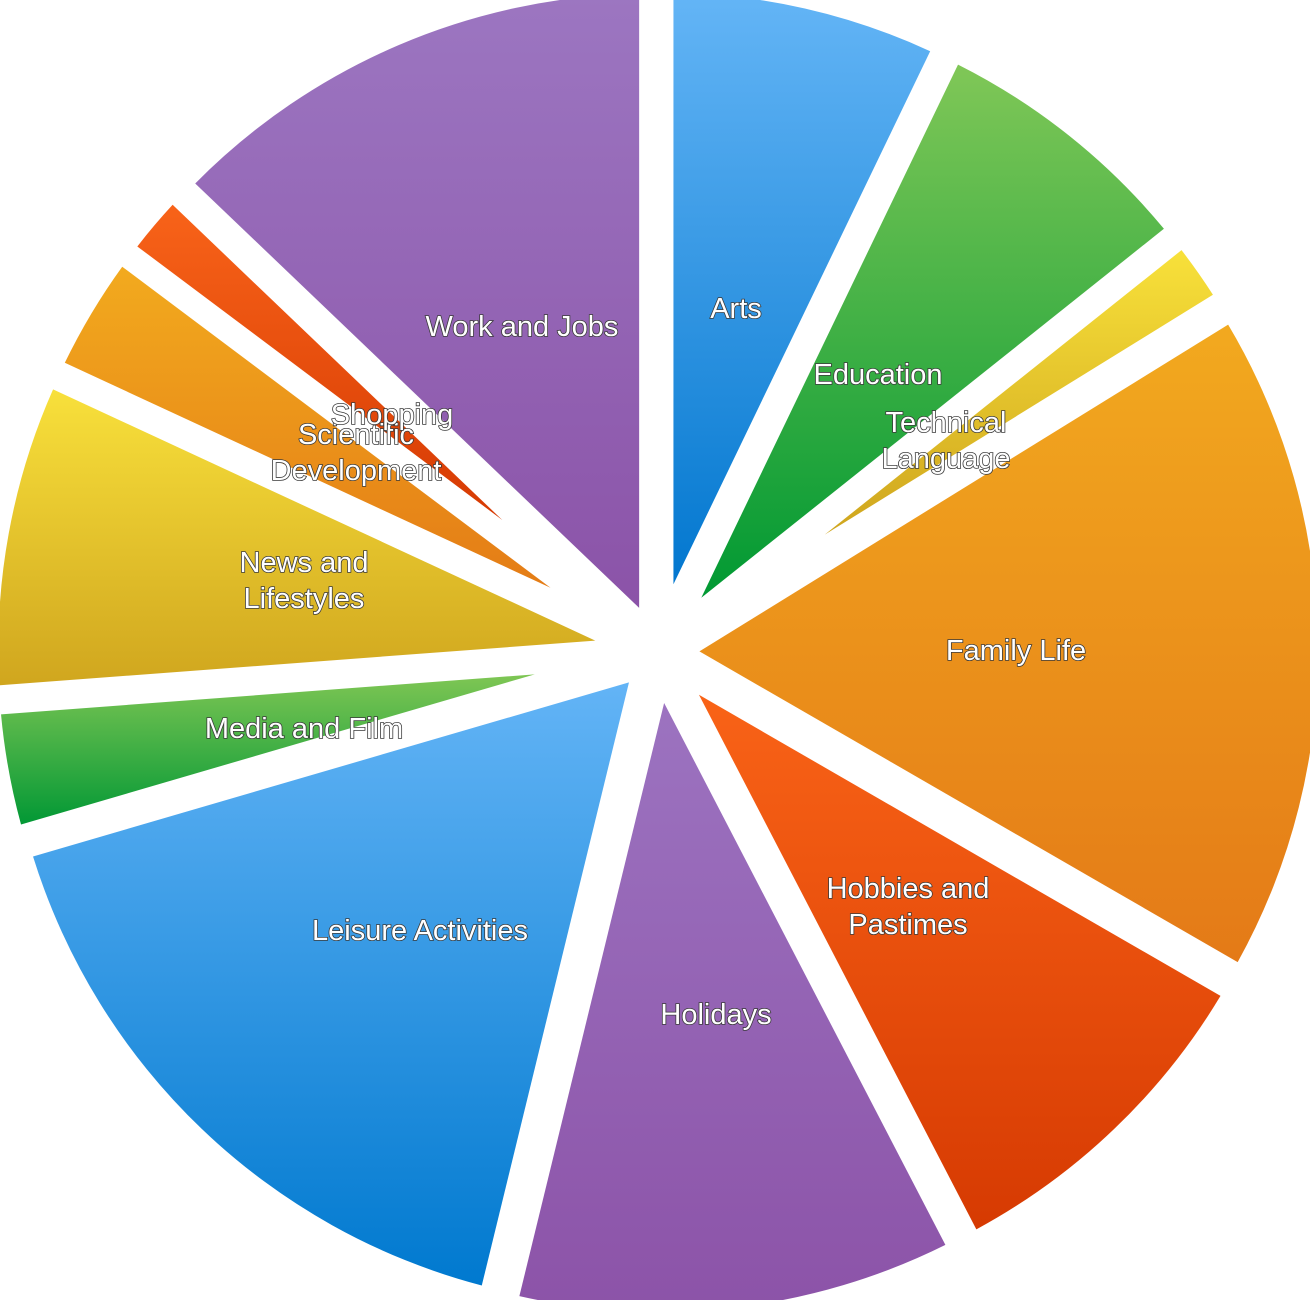 The width and height of the screenshot is (1310, 1300). What do you see at coordinates (268, 749) in the screenshot?
I see `slice-media-and-film` at bounding box center [268, 749].